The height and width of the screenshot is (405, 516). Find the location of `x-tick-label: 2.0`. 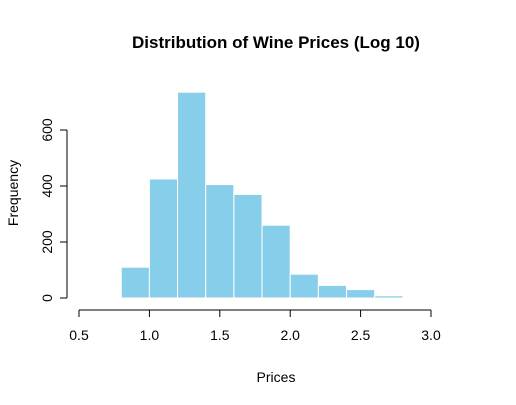

x-tick-label: 2.0 is located at coordinates (290, 335).